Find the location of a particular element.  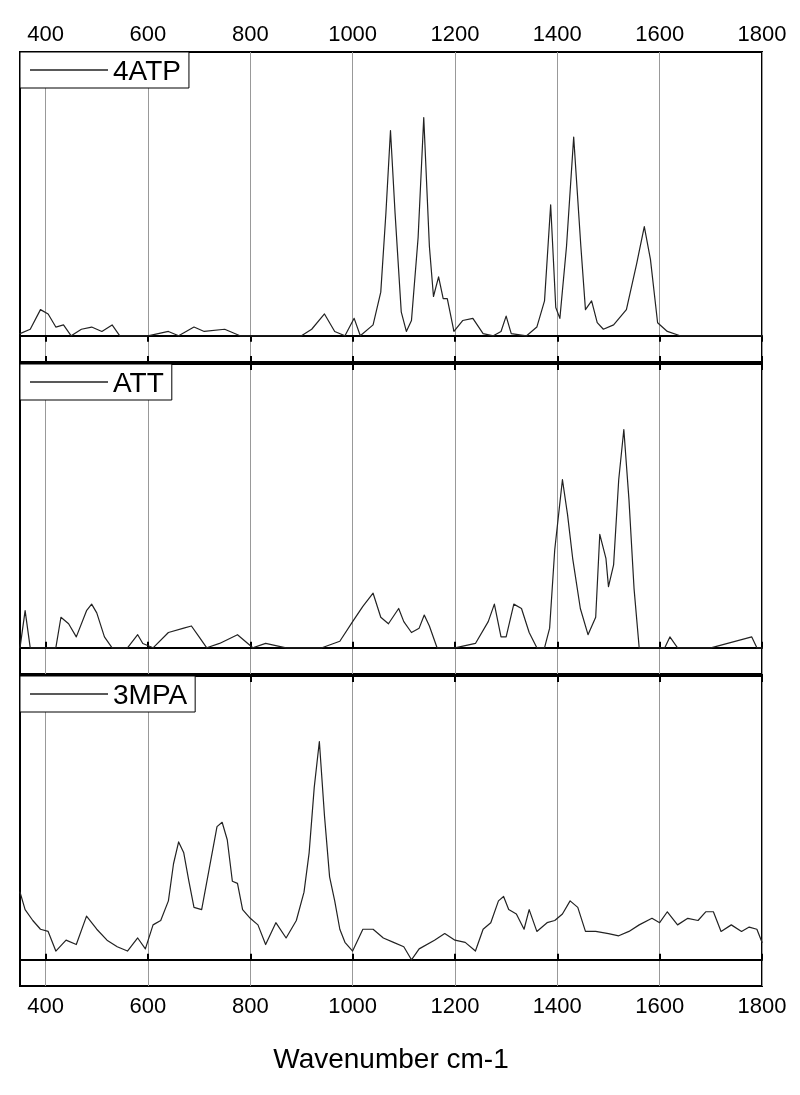

legend-label: 4ATP is located at coordinates (147, 70).